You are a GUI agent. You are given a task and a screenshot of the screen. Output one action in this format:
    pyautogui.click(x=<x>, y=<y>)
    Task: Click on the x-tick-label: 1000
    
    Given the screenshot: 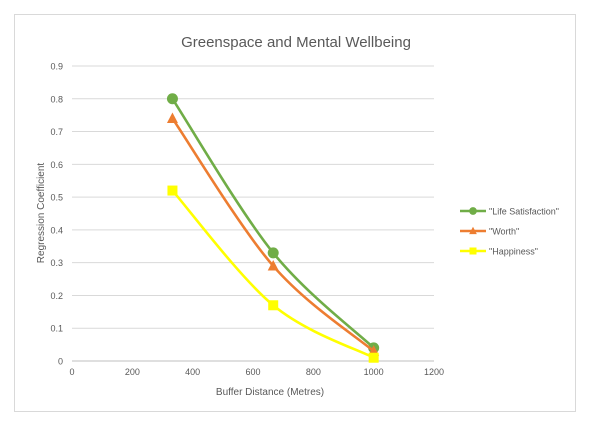 What is the action you would take?
    pyautogui.click(x=374, y=372)
    